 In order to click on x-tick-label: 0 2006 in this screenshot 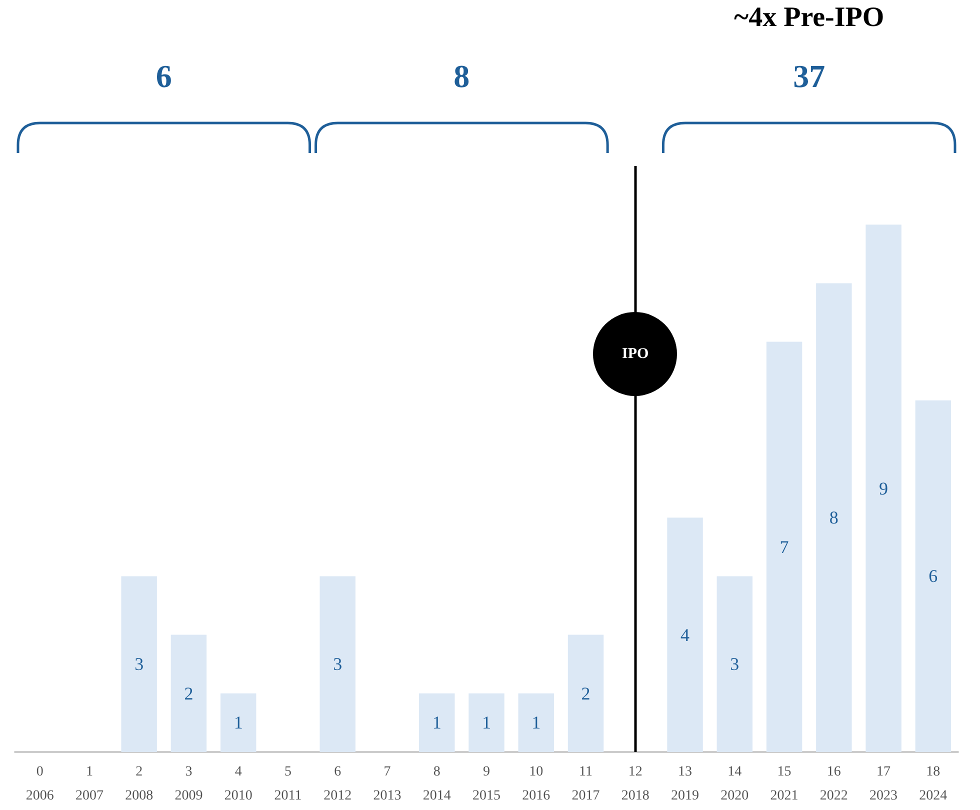, I will do `click(40, 784)`.